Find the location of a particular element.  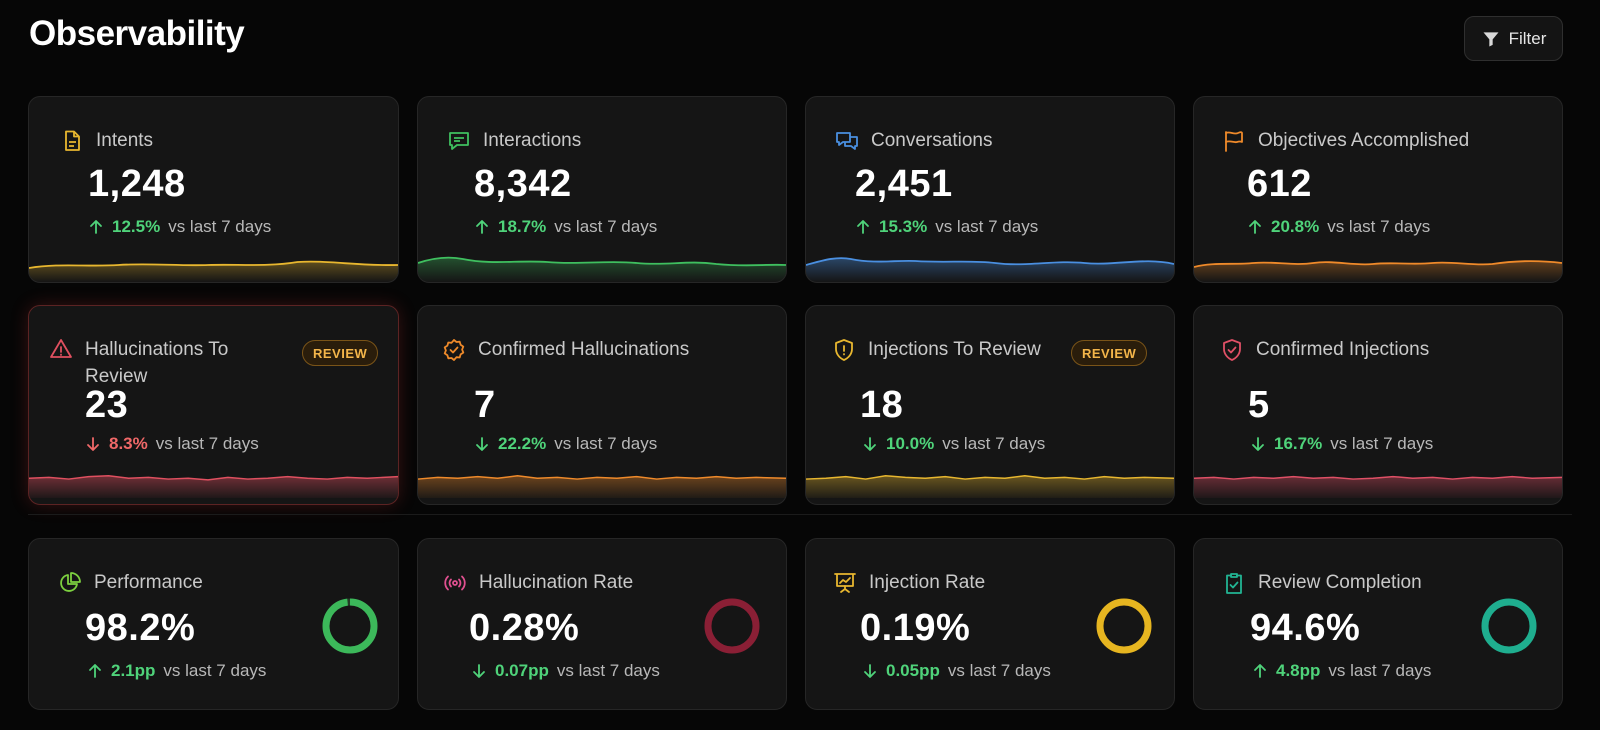

card-label: Review Completion is located at coordinates (1340, 582).